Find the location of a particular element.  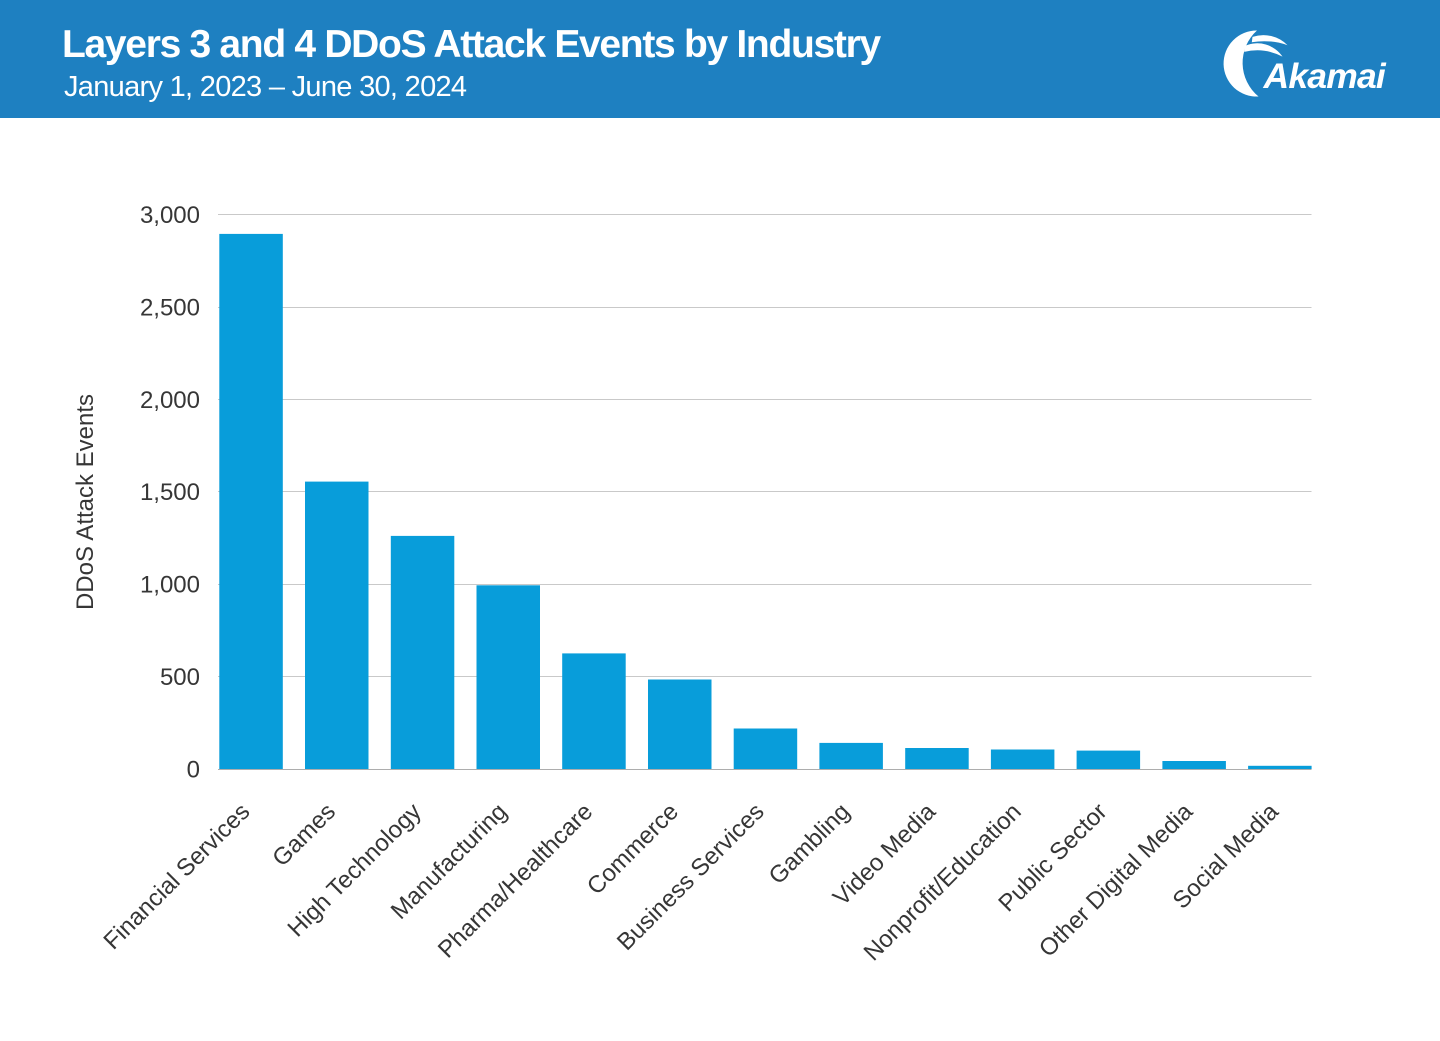

svg-text: Pharma/Healthcare is located at coordinates (515, 880).